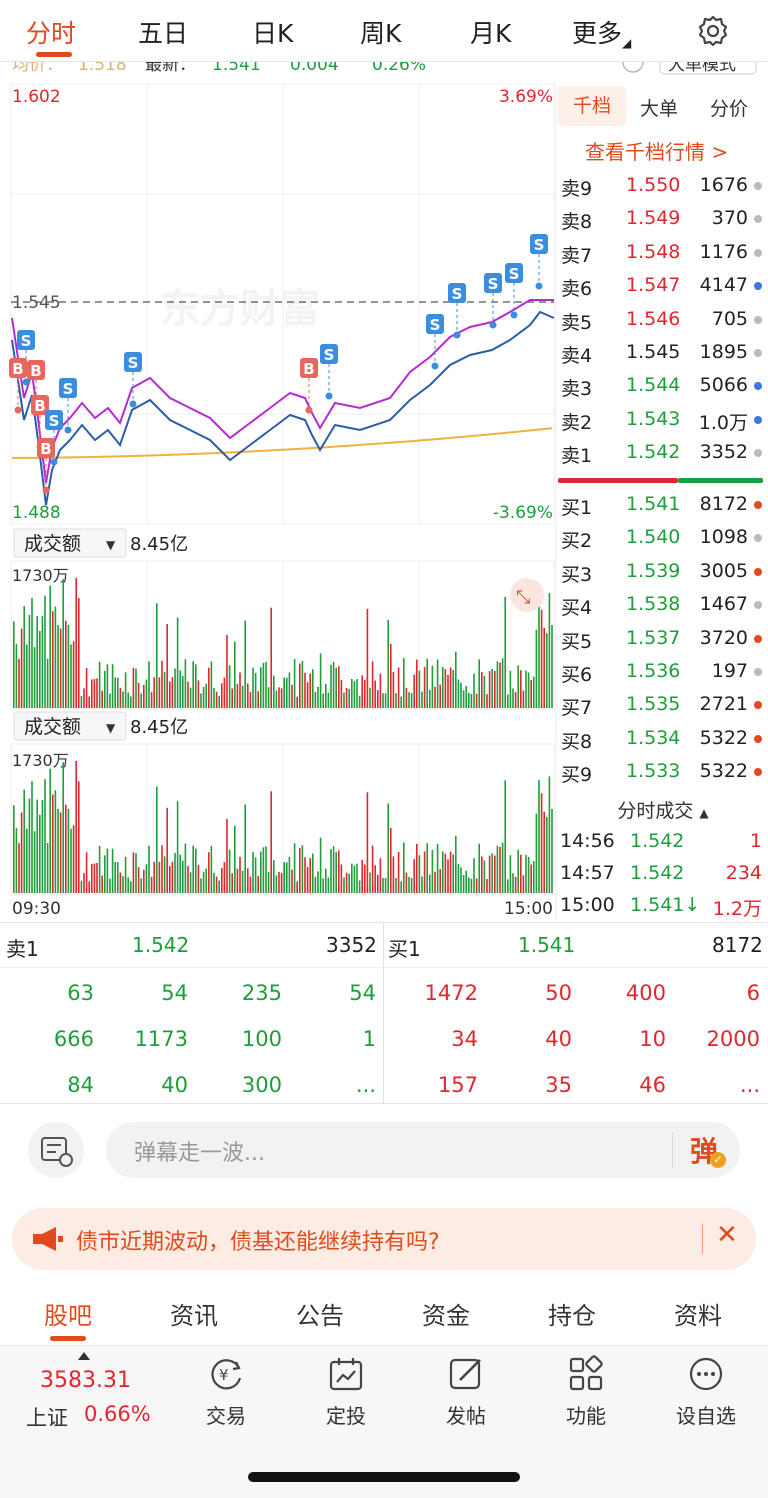 The width and height of the screenshot is (768, 1498). I want to click on tab-intraday: 分时, so click(51, 33).